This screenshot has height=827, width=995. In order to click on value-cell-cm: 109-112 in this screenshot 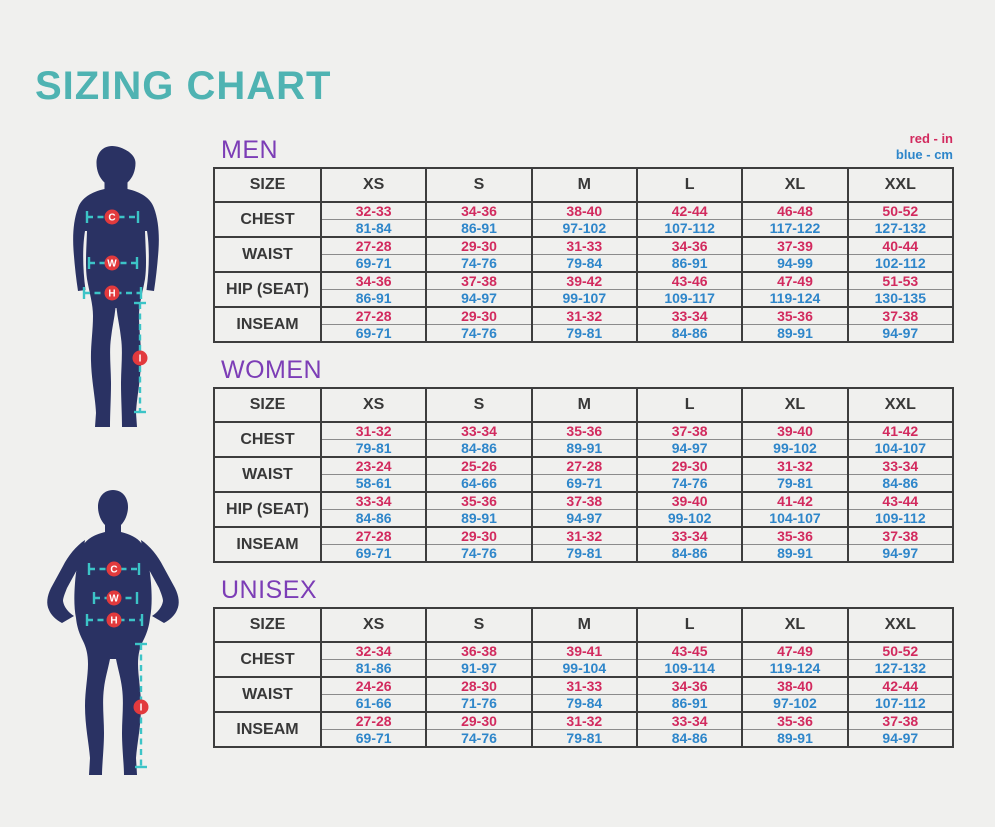, I will do `click(900, 518)`.